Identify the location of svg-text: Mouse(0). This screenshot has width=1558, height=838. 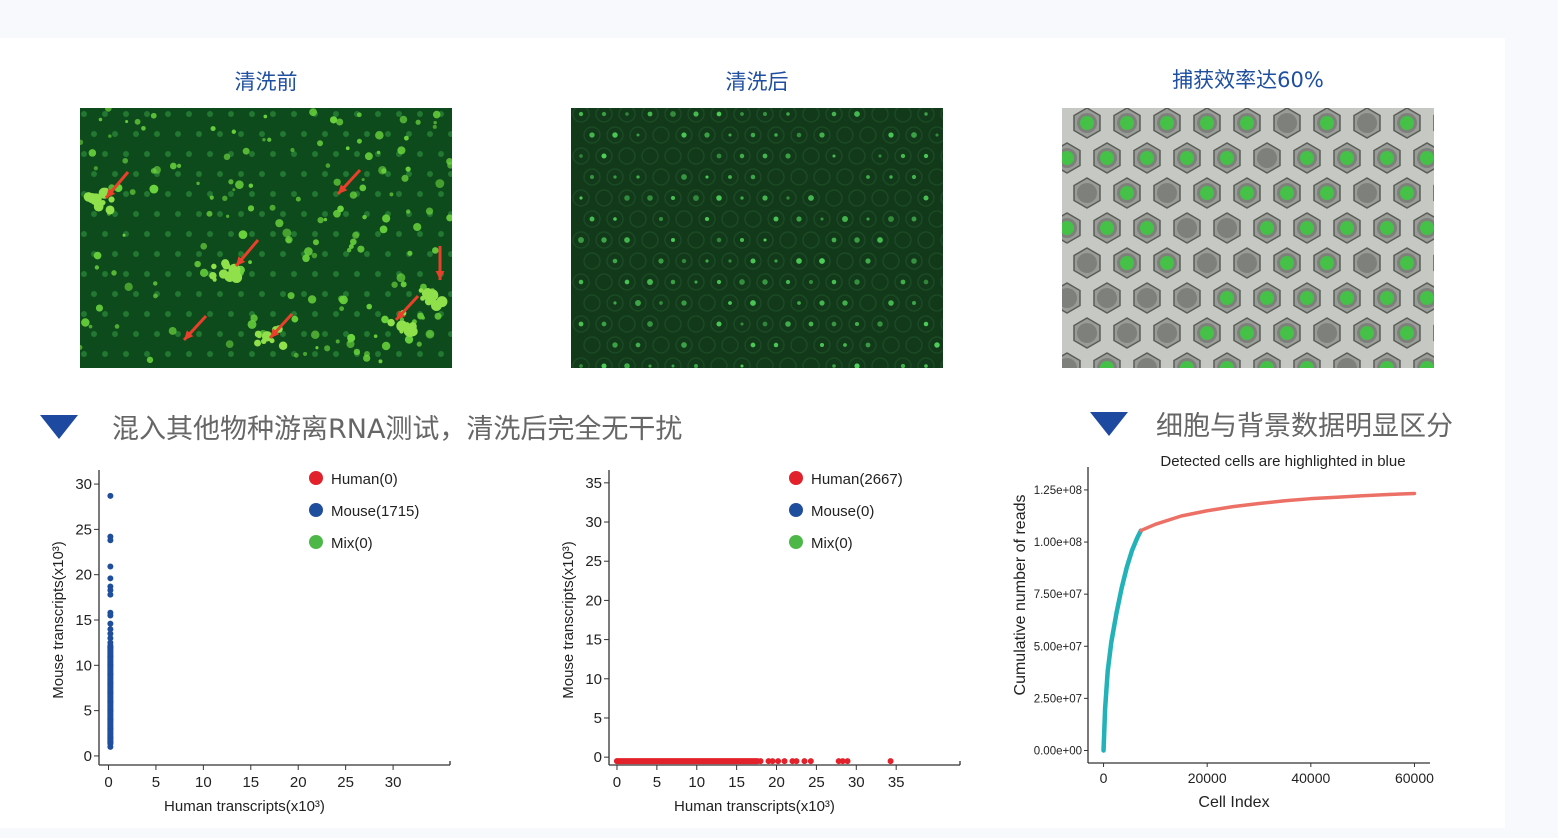
(842, 511).